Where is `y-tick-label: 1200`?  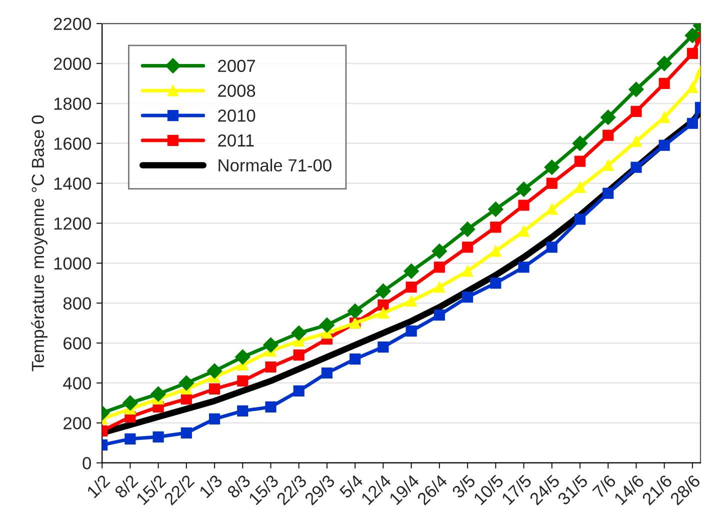 y-tick-label: 1200 is located at coordinates (72, 223).